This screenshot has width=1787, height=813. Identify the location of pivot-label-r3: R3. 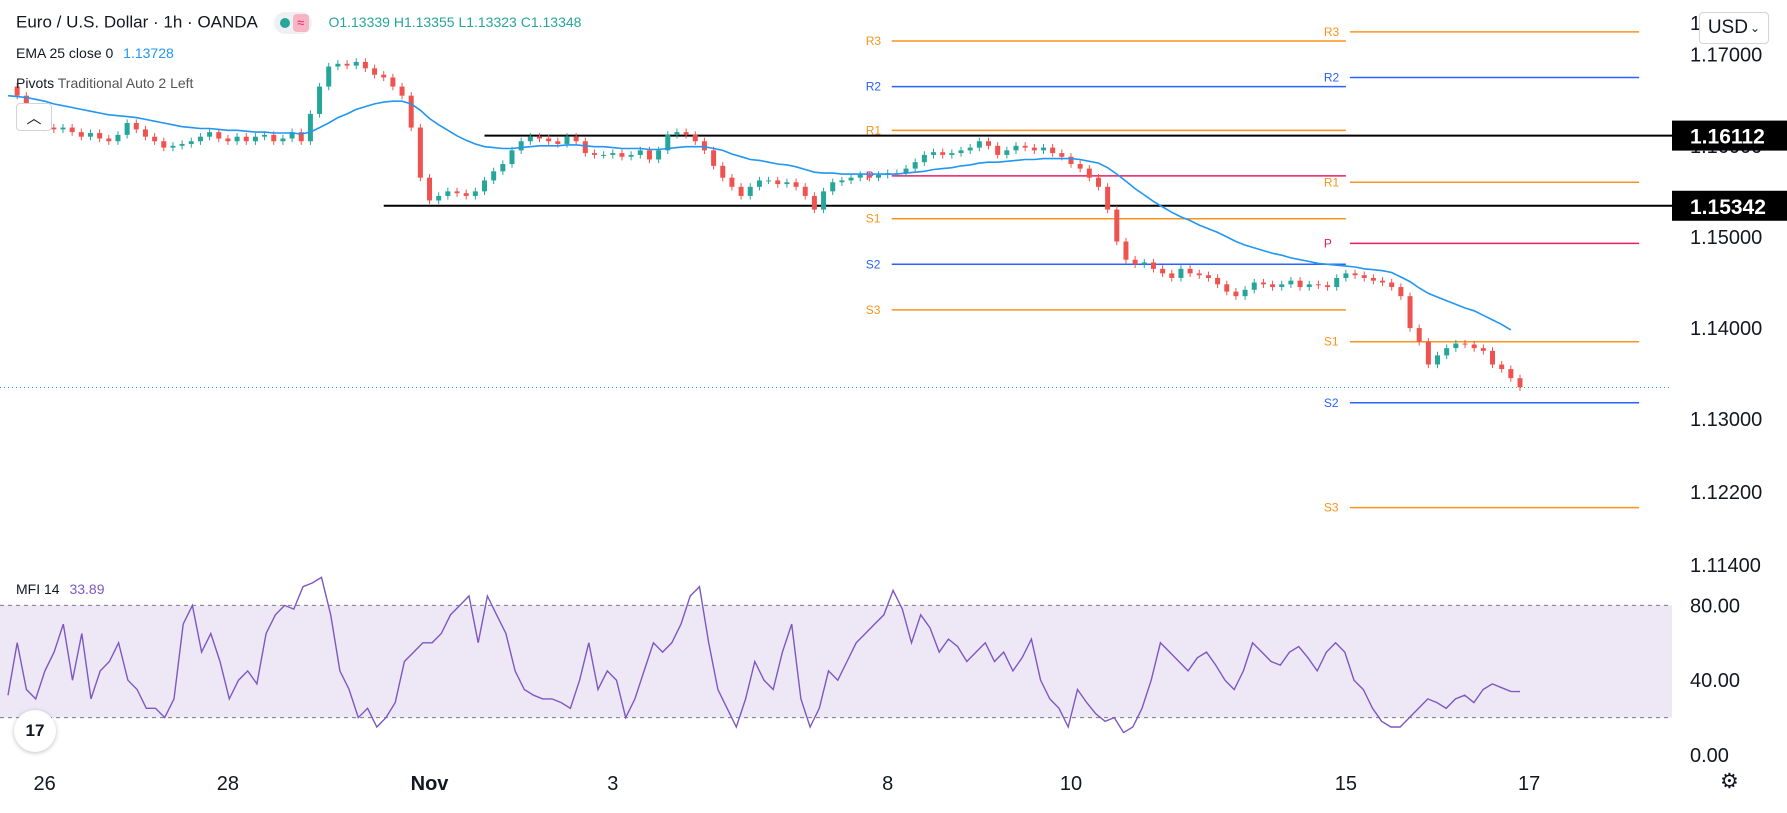
(874, 41).